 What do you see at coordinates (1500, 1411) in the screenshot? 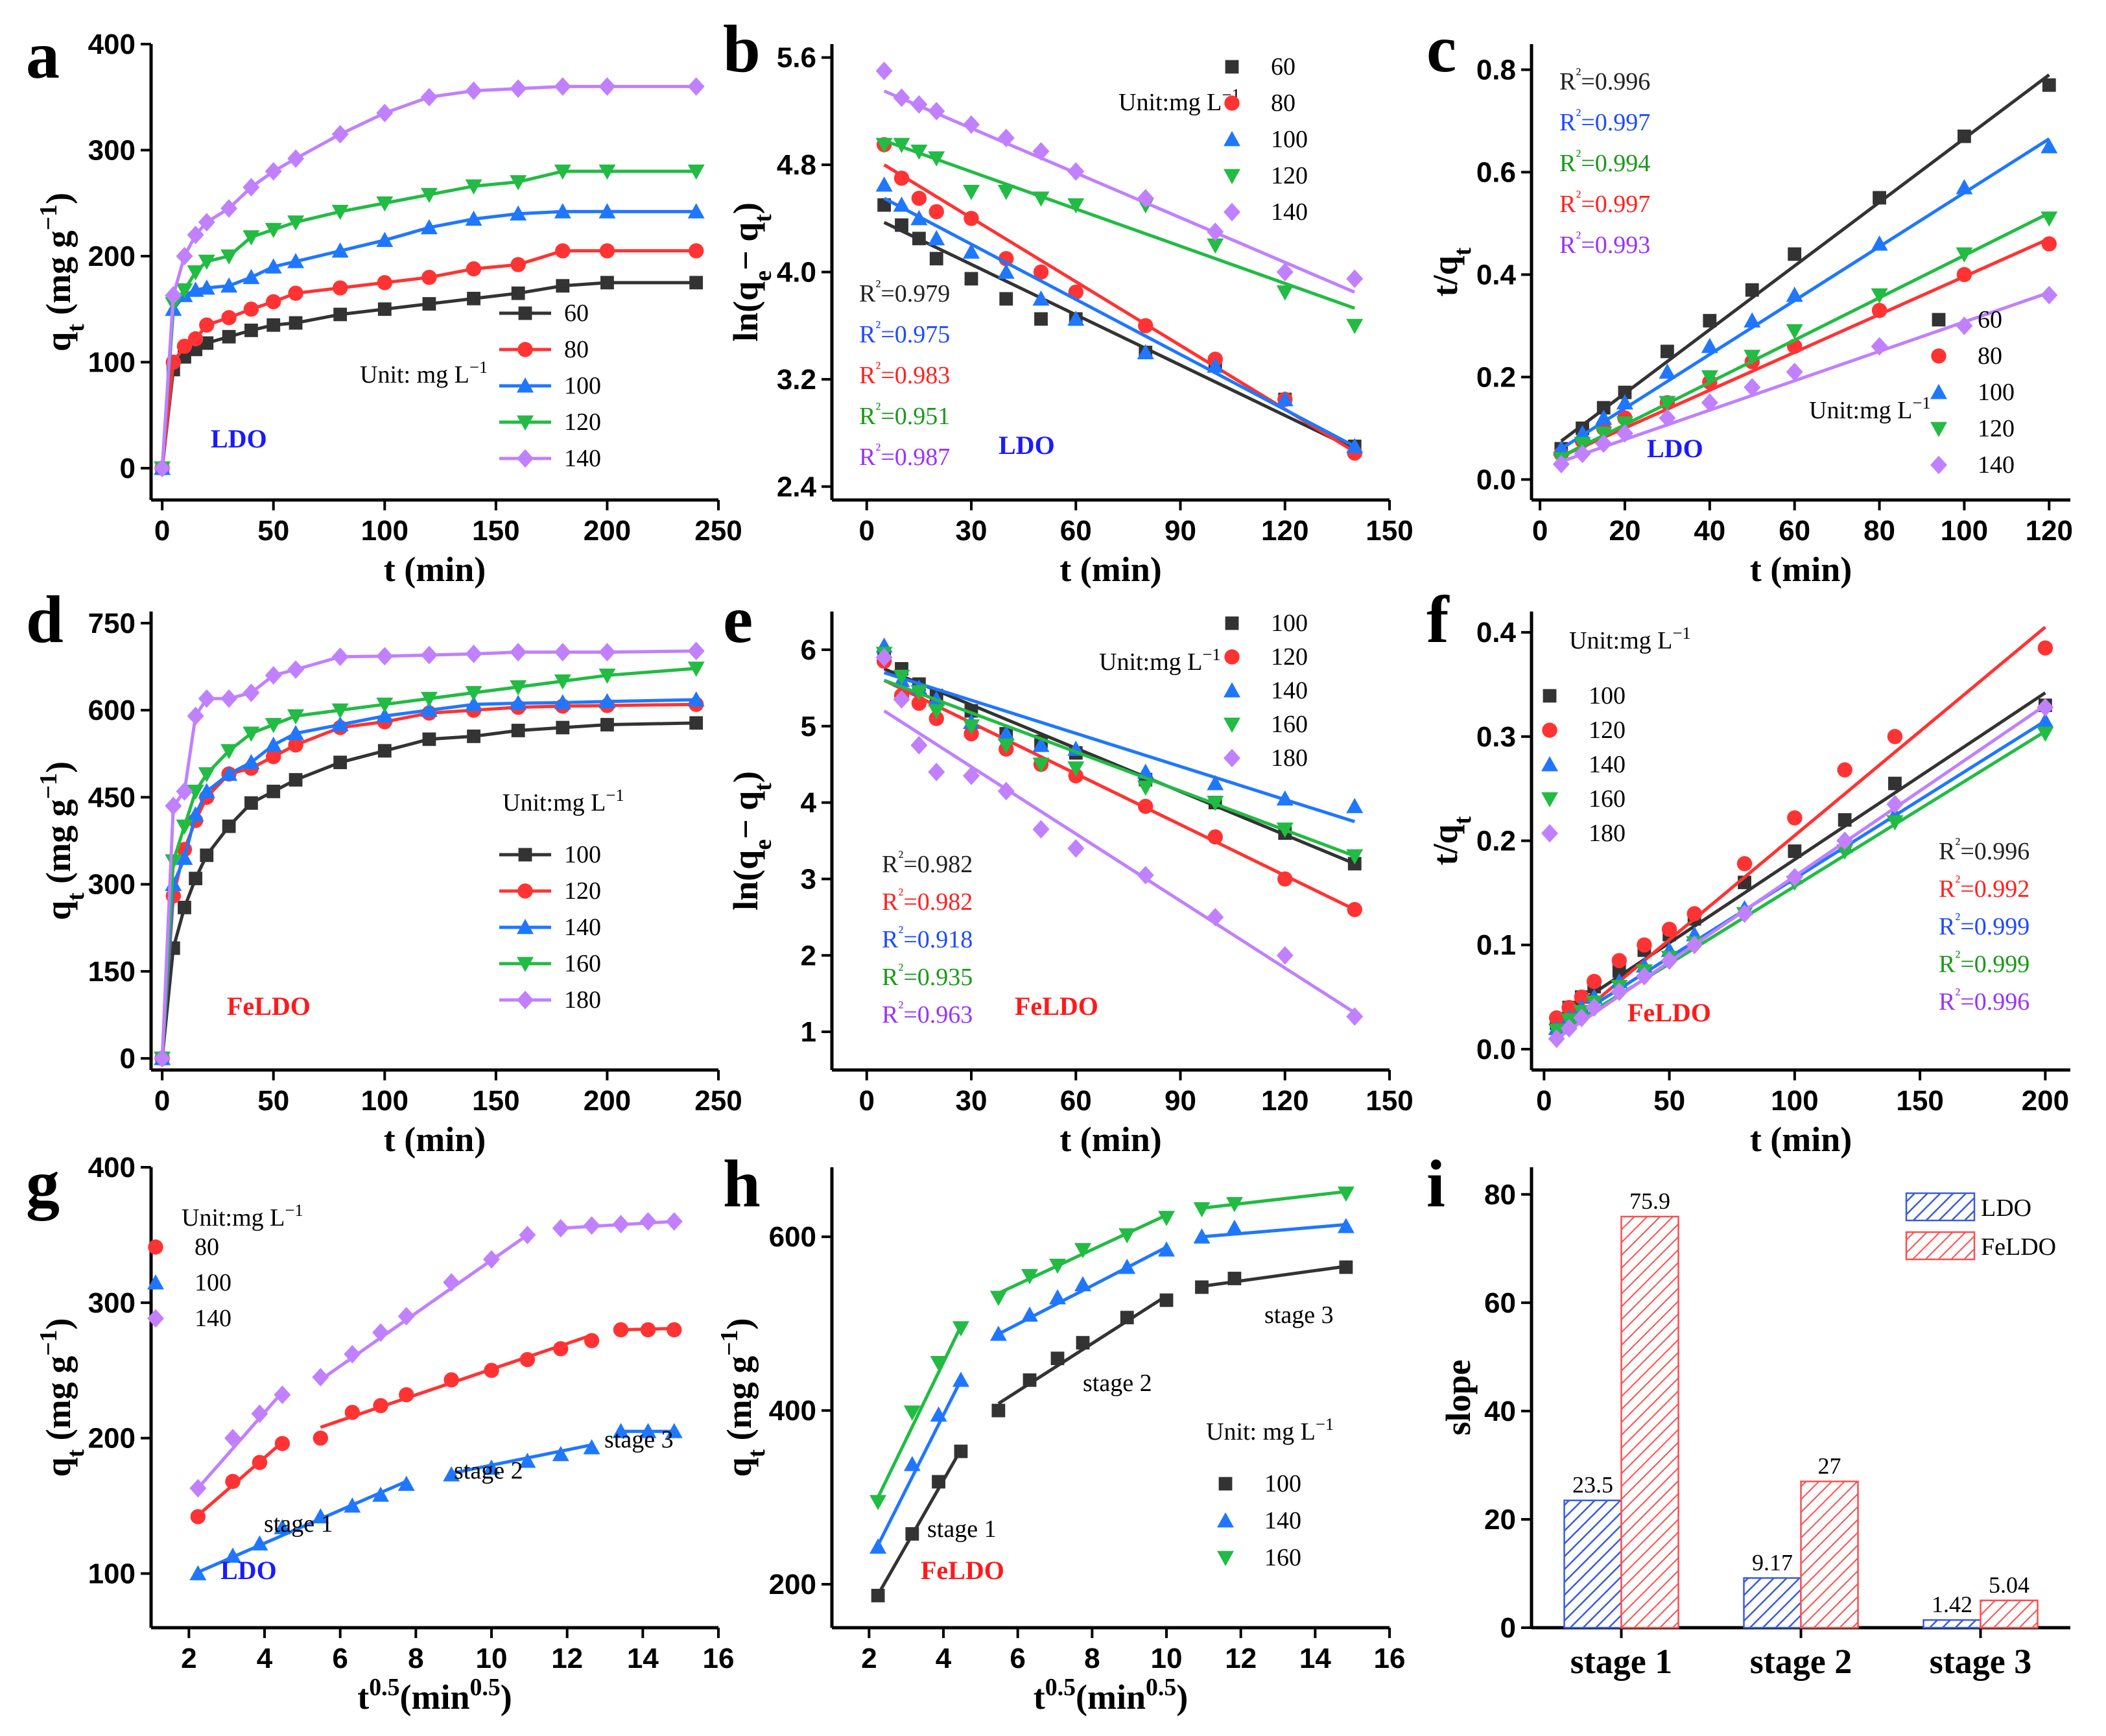
I see `panel-i-y-tick-label: 40` at bounding box center [1500, 1411].